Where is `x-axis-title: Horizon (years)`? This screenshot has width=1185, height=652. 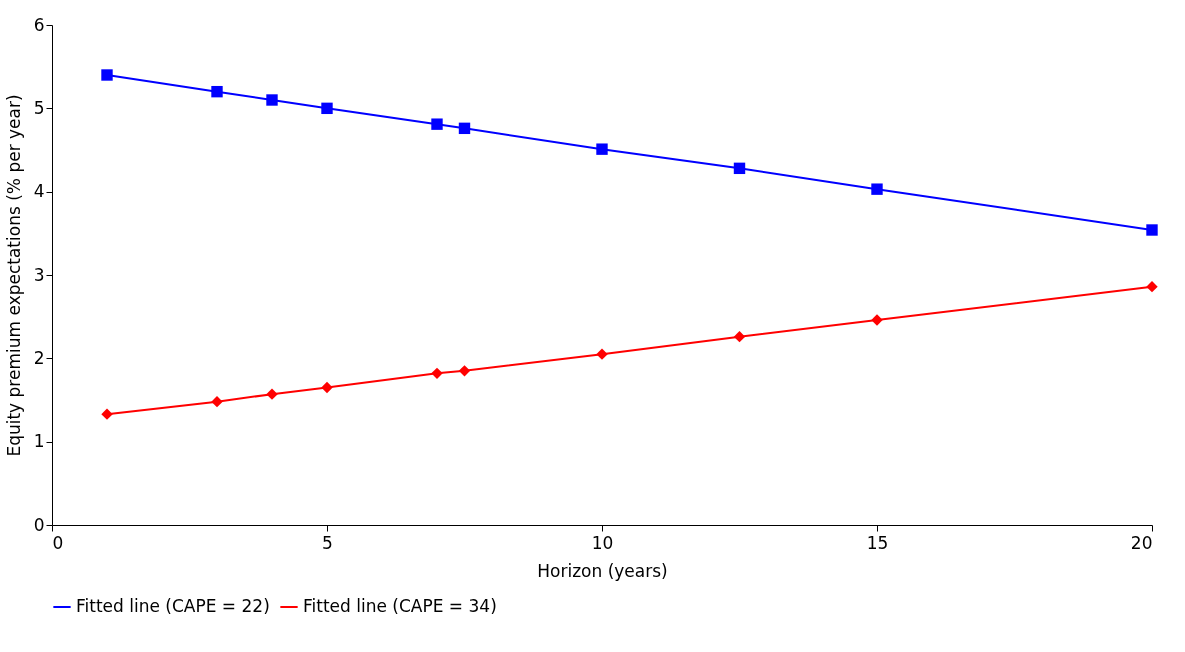
x-axis-title: Horizon (years) is located at coordinates (602, 570).